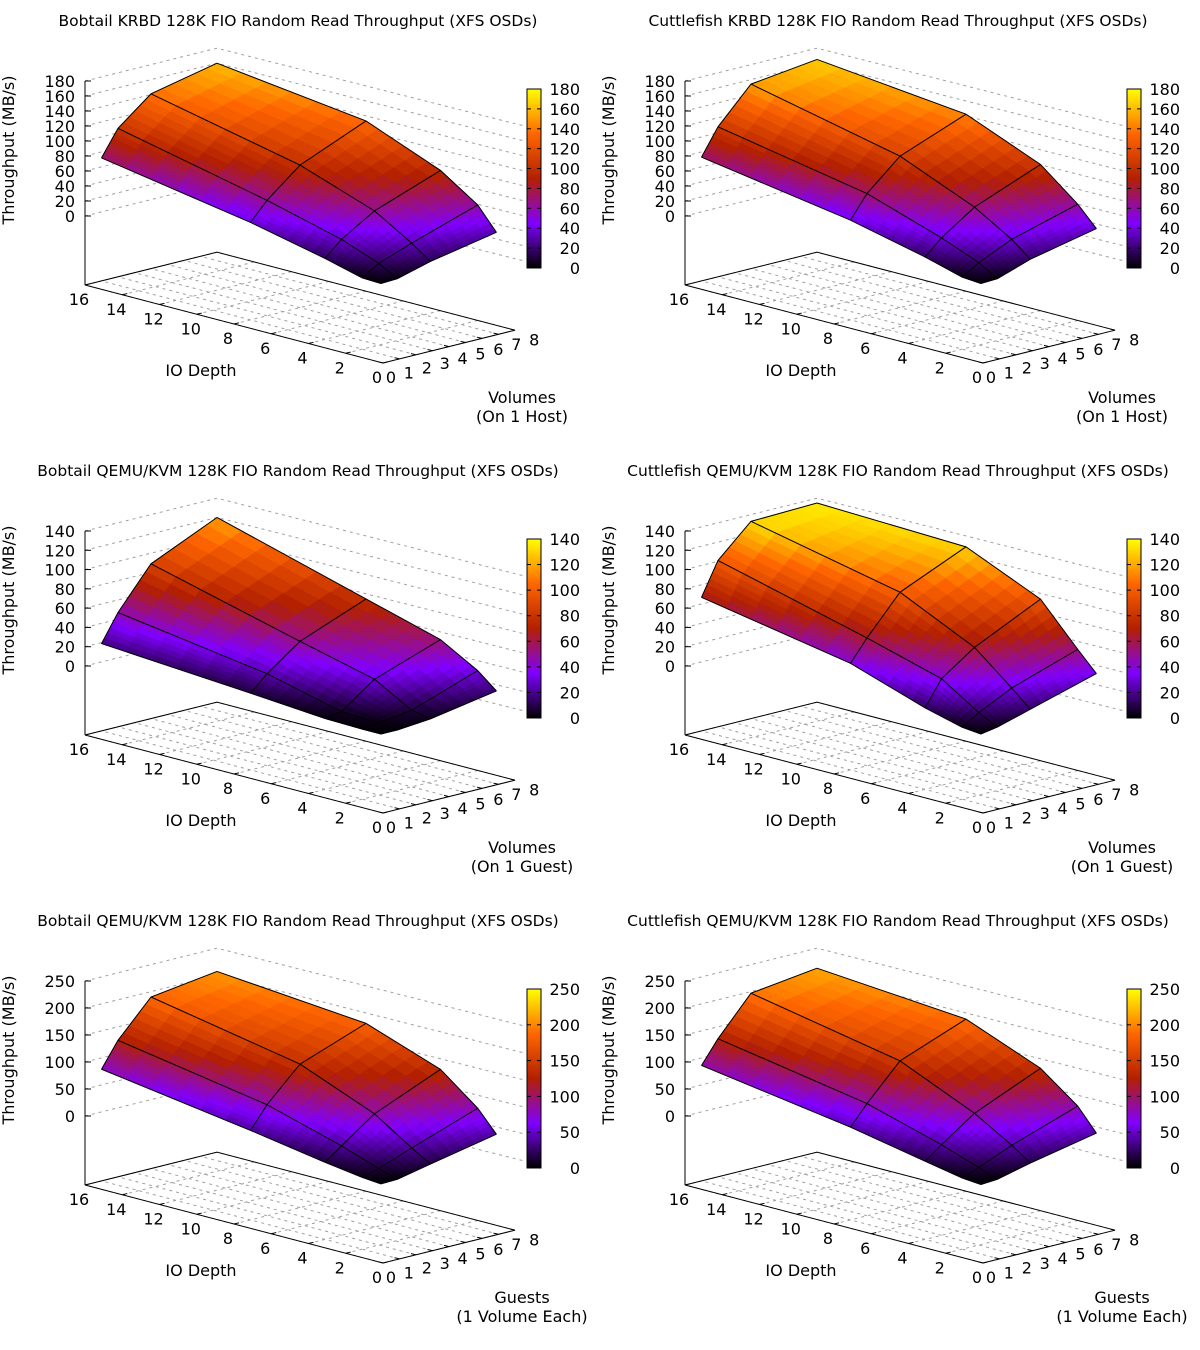  What do you see at coordinates (1164, 1061) in the screenshot?
I see `colorbar-tick-label: 150` at bounding box center [1164, 1061].